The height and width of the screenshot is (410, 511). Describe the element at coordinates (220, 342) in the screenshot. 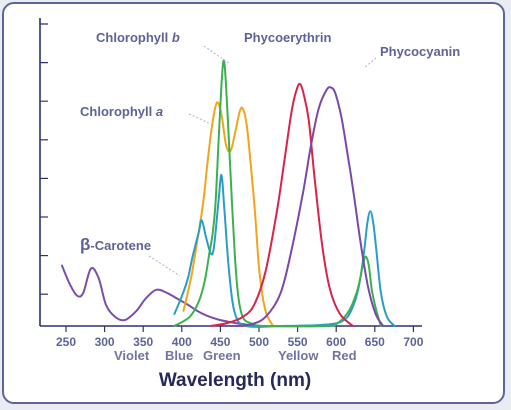

I see `x-tick-label: 450` at that location.